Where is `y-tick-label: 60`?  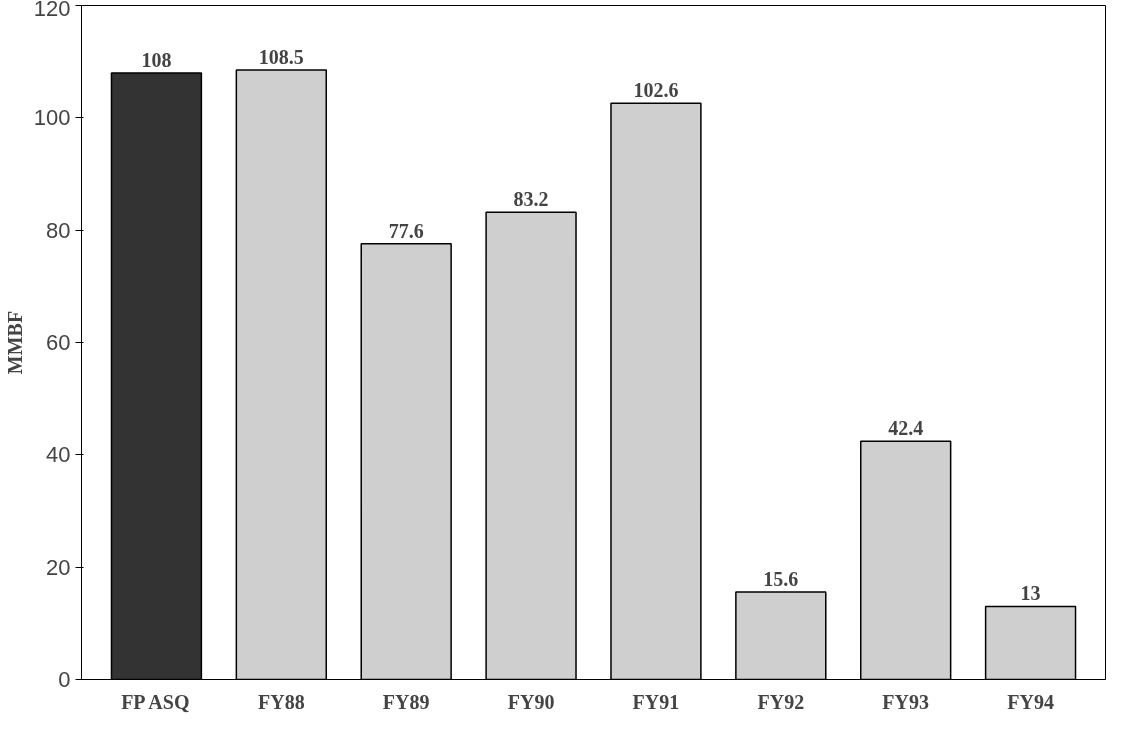 y-tick-label: 60 is located at coordinates (58, 342).